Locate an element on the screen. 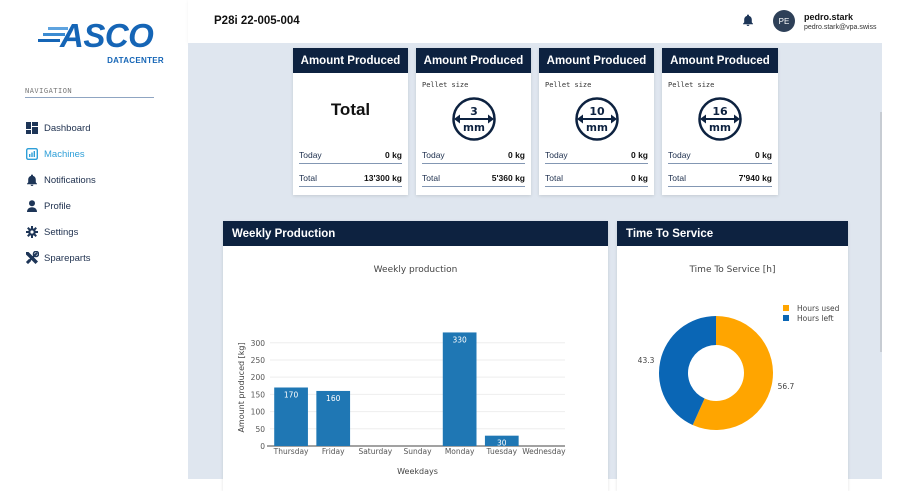 This screenshot has height=491, width=898. logo-brand: ASCO is located at coordinates (107, 35).